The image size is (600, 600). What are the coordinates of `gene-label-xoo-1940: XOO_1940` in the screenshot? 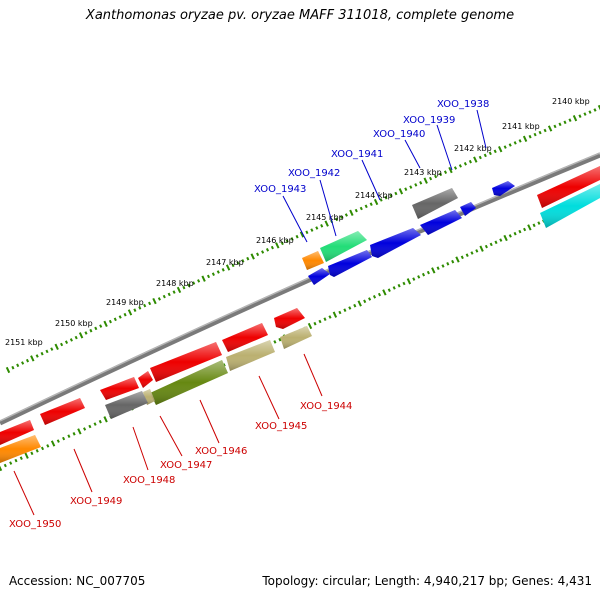 It's located at (399, 134).